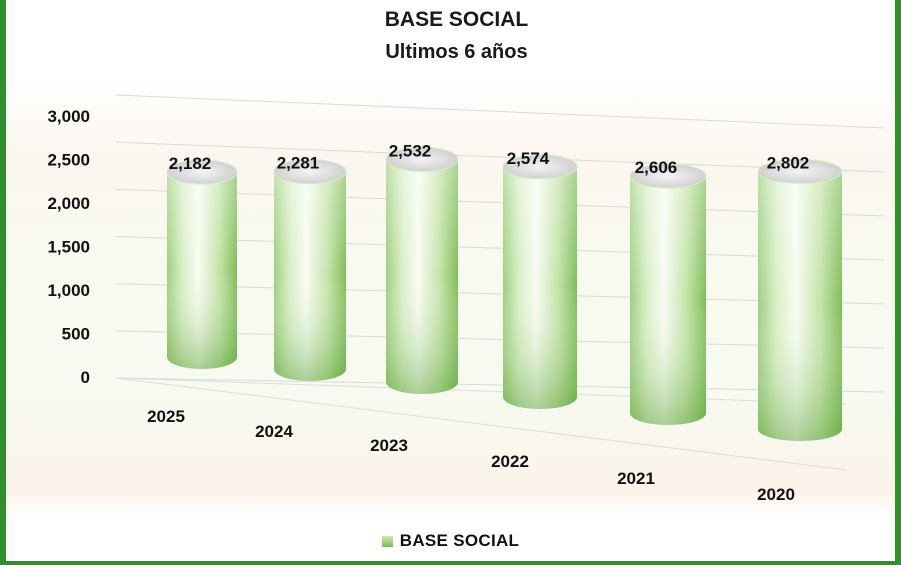 The width and height of the screenshot is (901, 565). I want to click on data-label: 2,281, so click(298, 163).